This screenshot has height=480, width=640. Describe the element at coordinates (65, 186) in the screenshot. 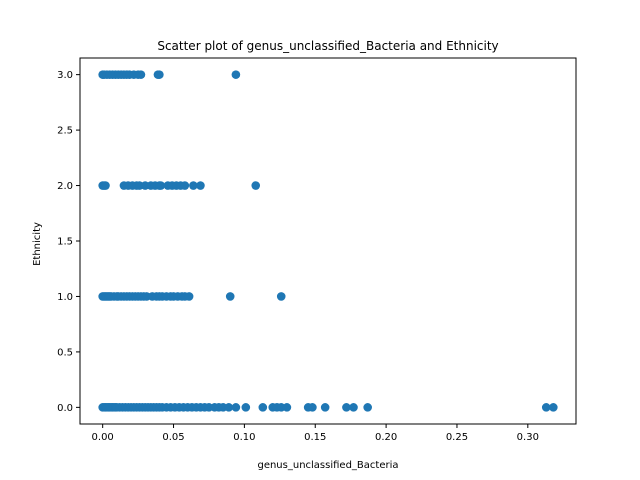

I see `y-tick-label: 2.0` at that location.